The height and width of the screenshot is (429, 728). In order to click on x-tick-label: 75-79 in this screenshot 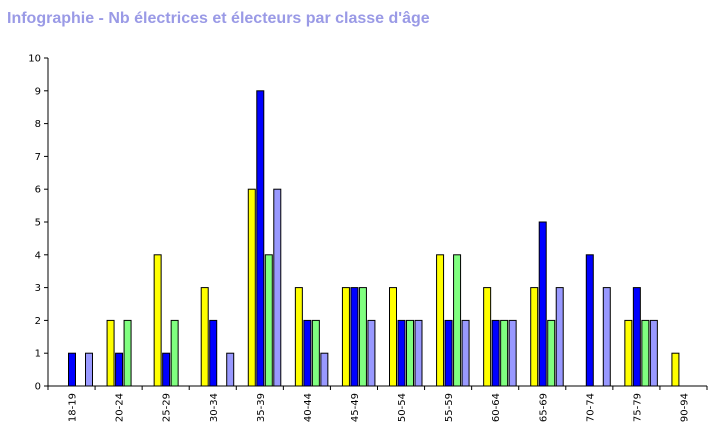, I will do `click(637, 407)`.